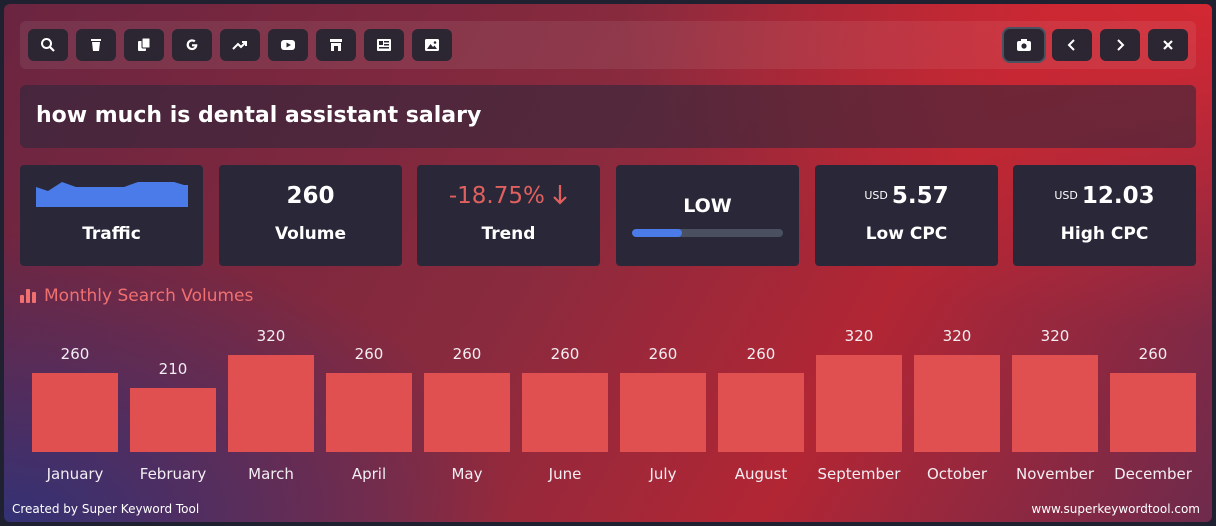  What do you see at coordinates (608, 116) in the screenshot?
I see `keyword-display: how much is dental assistant salary` at bounding box center [608, 116].